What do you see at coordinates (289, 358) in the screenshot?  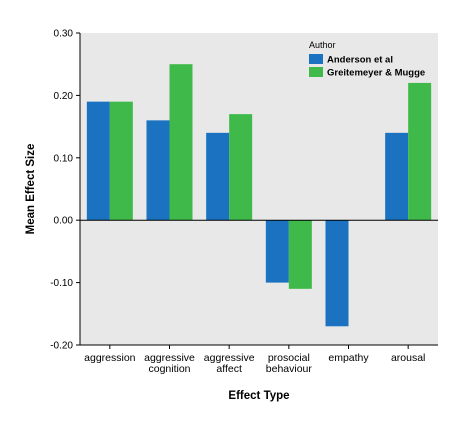 I see `x-tick-label: prosocial` at bounding box center [289, 358].